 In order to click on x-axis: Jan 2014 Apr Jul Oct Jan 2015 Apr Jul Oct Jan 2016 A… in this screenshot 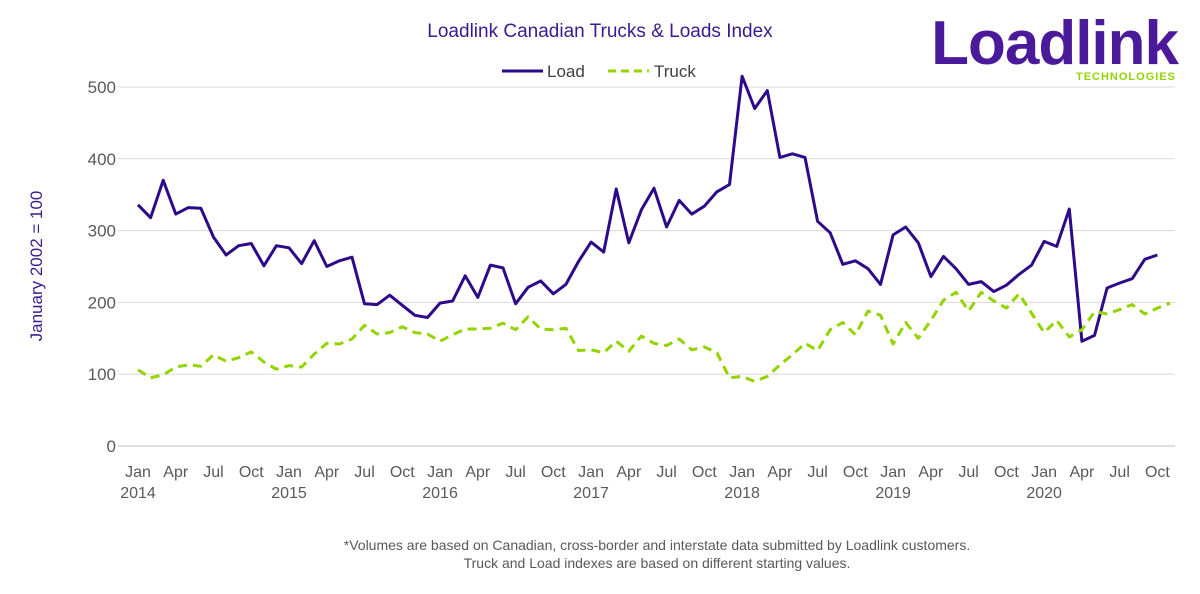, I will do `click(646, 473)`.